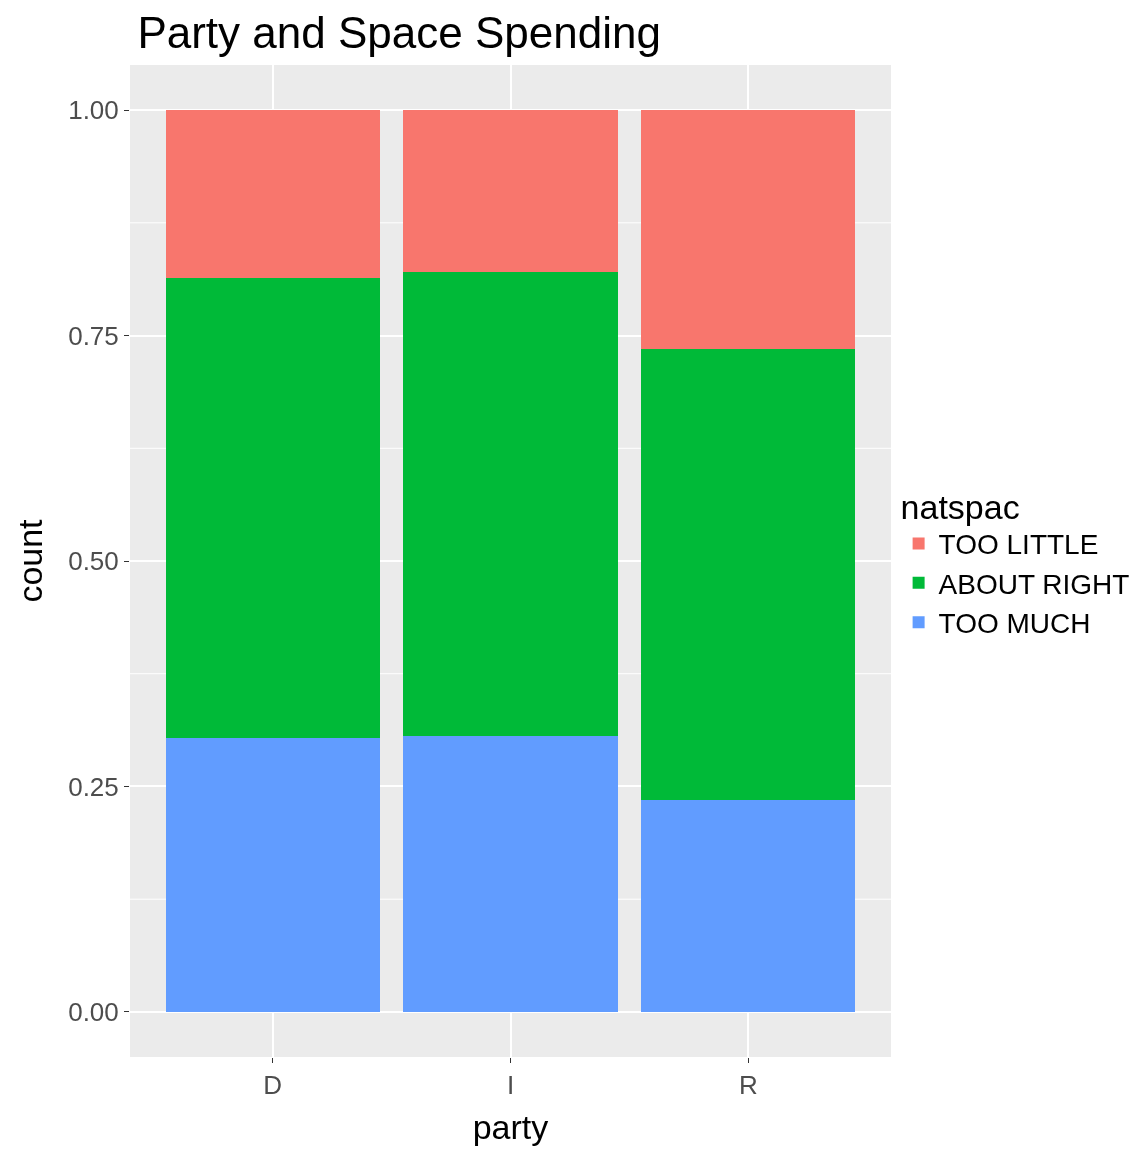 The height and width of the screenshot is (1149, 1145). What do you see at coordinates (1014, 624) in the screenshot?
I see `legend-label: TOO MUCH` at bounding box center [1014, 624].